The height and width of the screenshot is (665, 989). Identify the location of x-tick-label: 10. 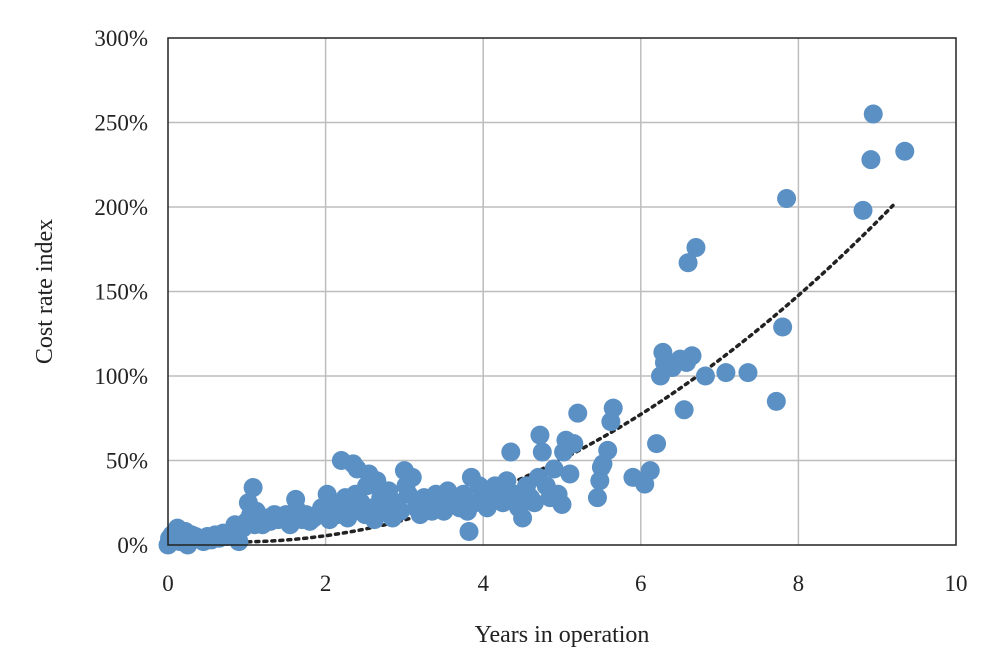
(956, 583).